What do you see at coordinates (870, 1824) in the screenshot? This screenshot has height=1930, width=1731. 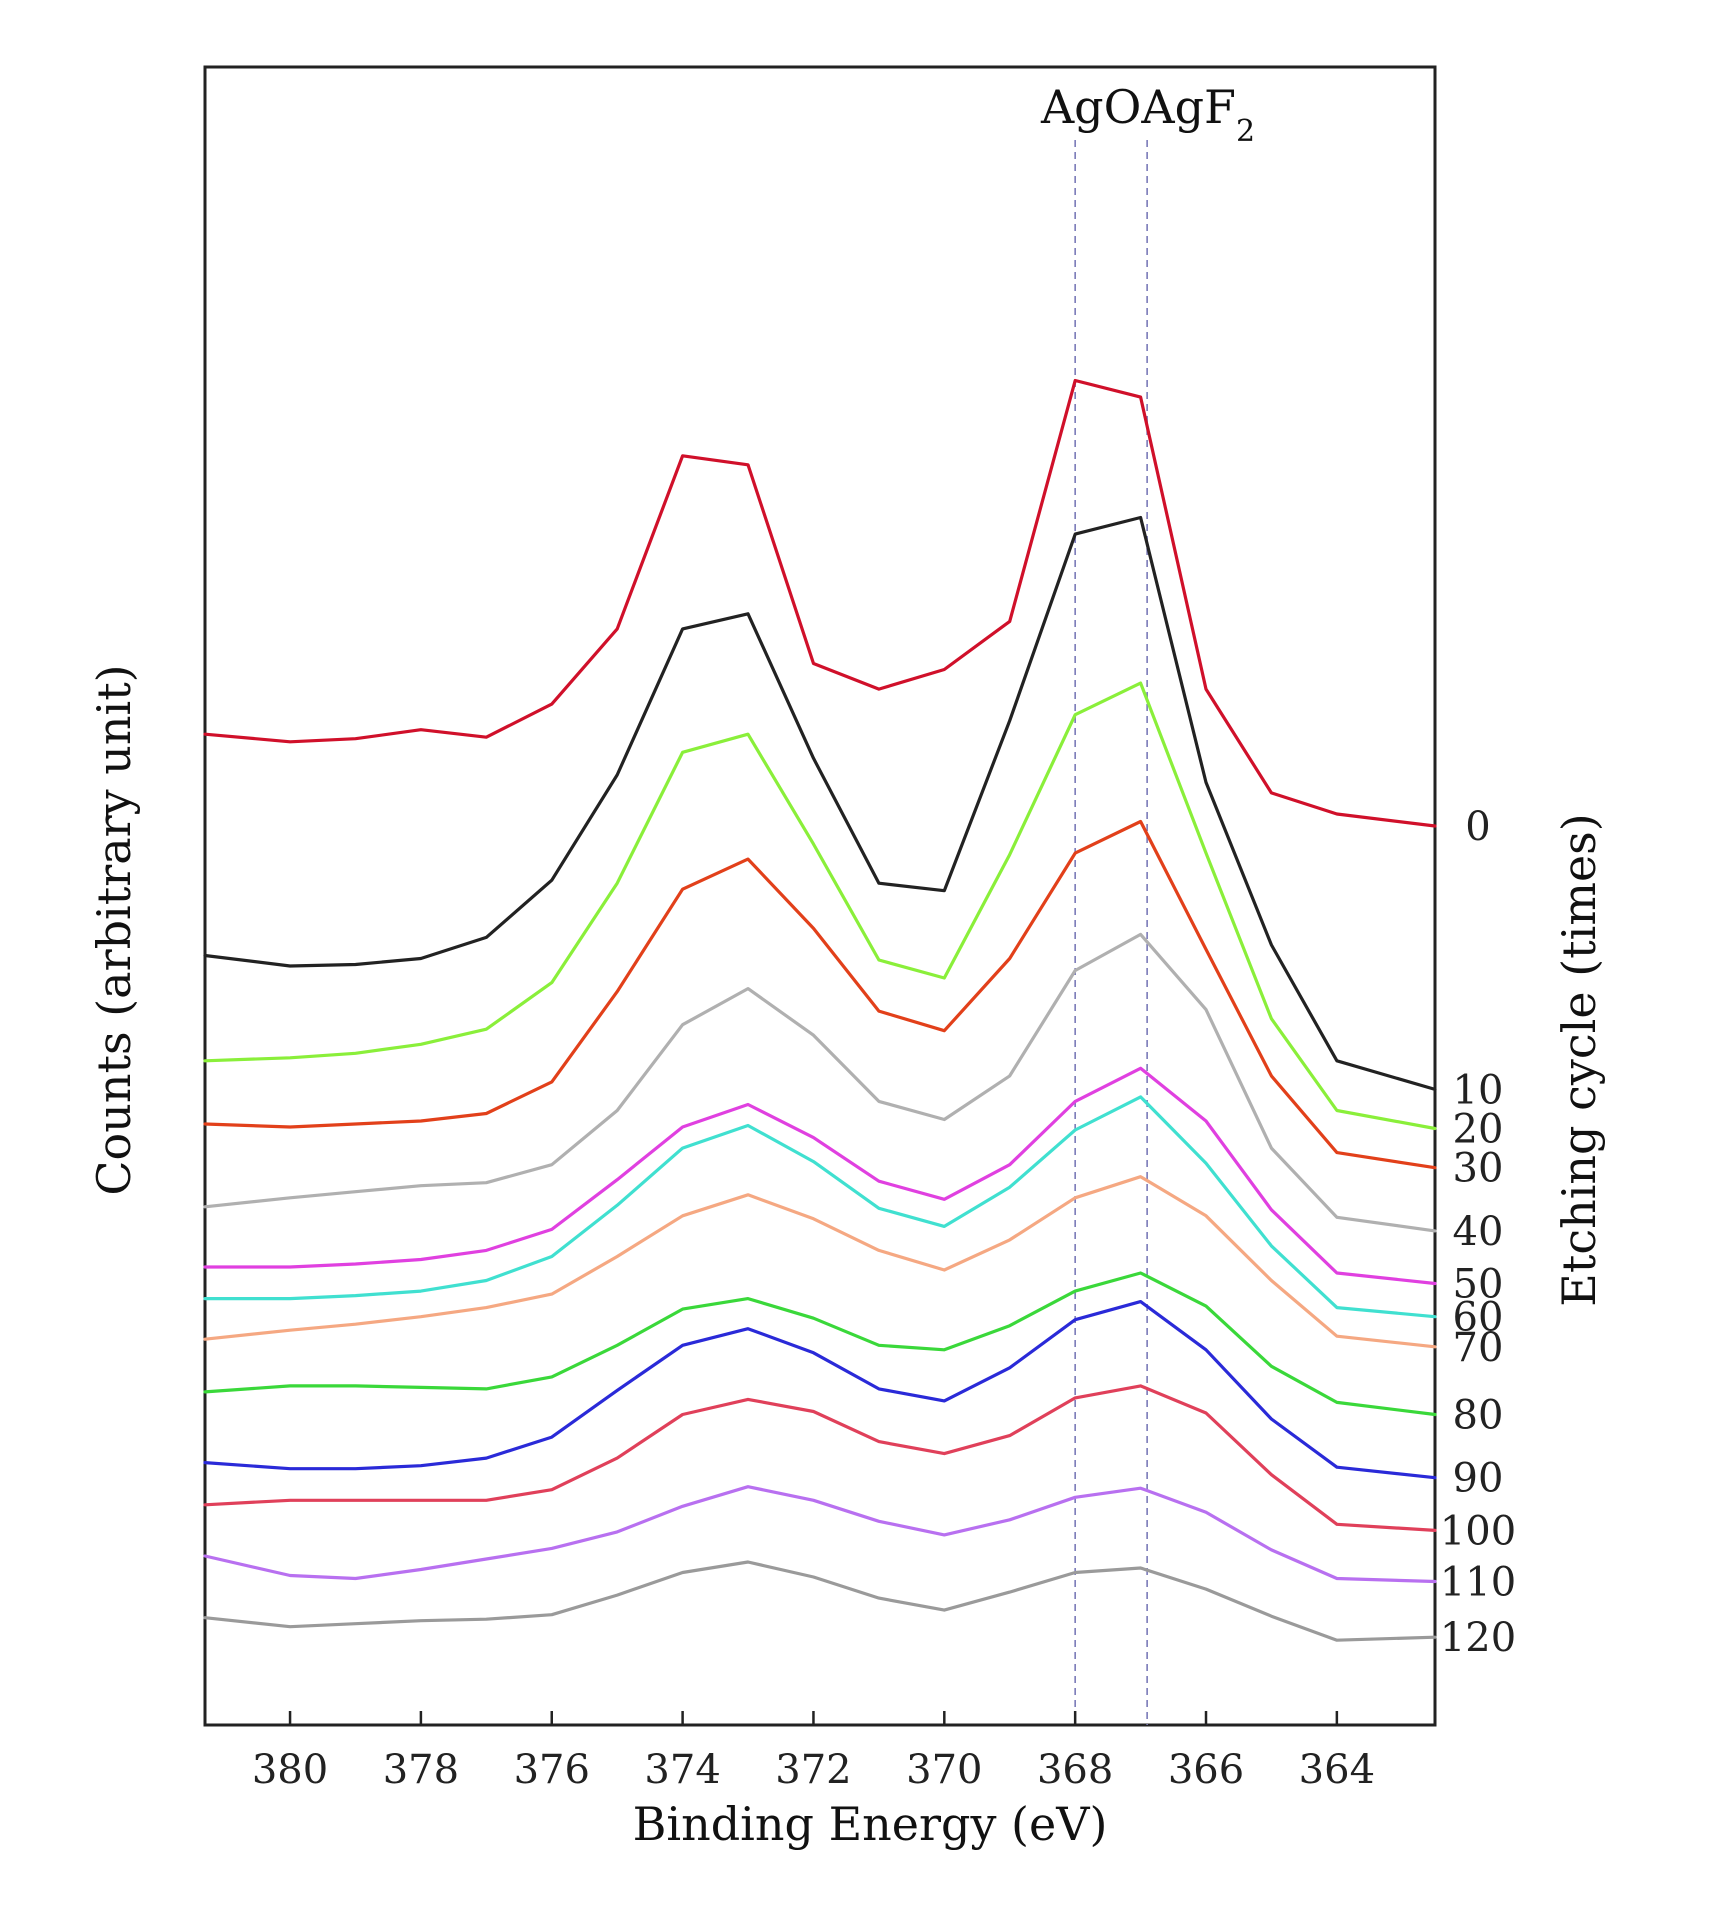 I see `x-axis-title: Binding Energy (eV)` at bounding box center [870, 1824].